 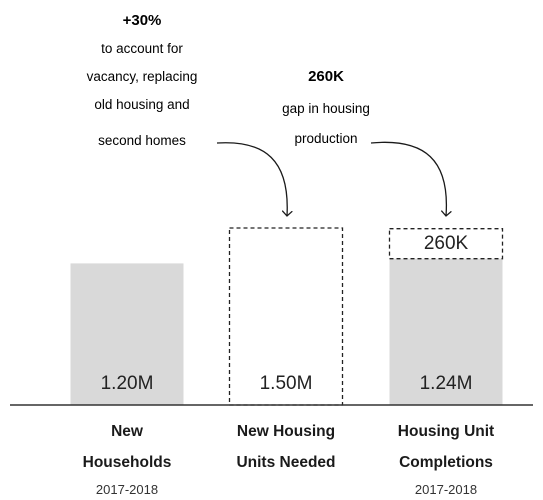 What do you see at coordinates (408, 178) in the screenshot?
I see `arrow-gap-to-completions` at bounding box center [408, 178].